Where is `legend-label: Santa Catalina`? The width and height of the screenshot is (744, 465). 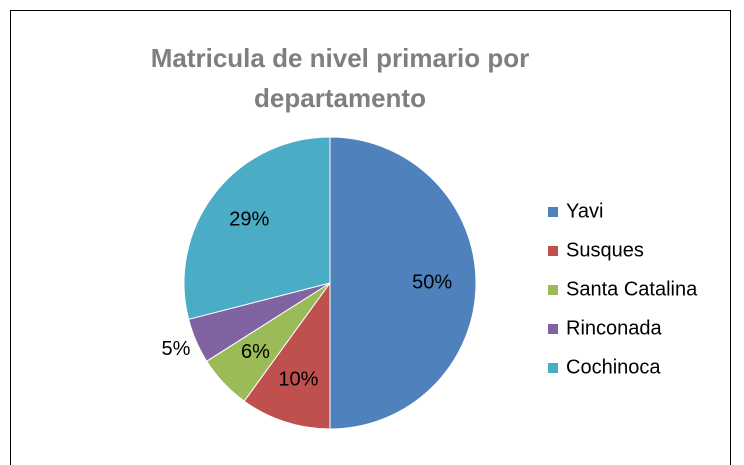
legend-label: Santa Catalina is located at coordinates (632, 289).